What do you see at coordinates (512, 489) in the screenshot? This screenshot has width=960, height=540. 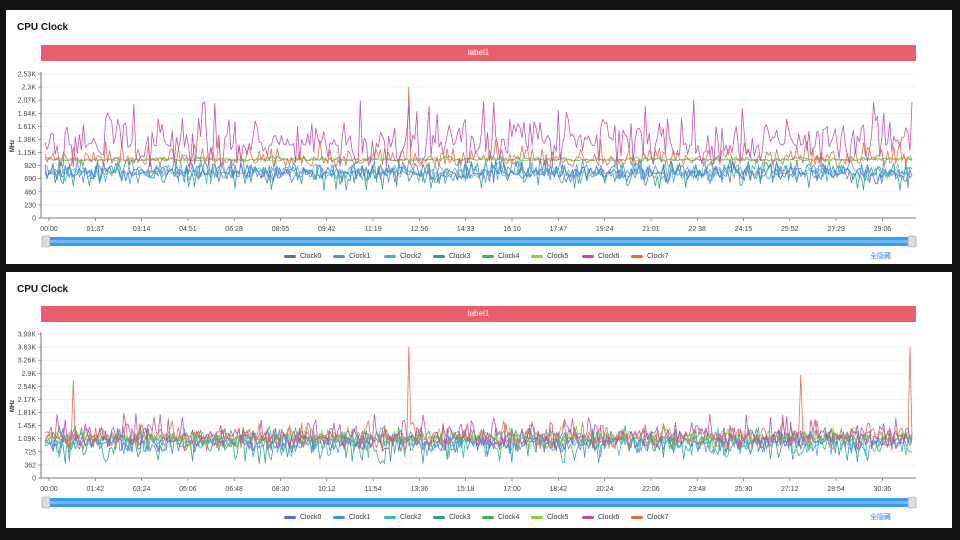 I see `x-tick-label: 17:00` at bounding box center [512, 489].